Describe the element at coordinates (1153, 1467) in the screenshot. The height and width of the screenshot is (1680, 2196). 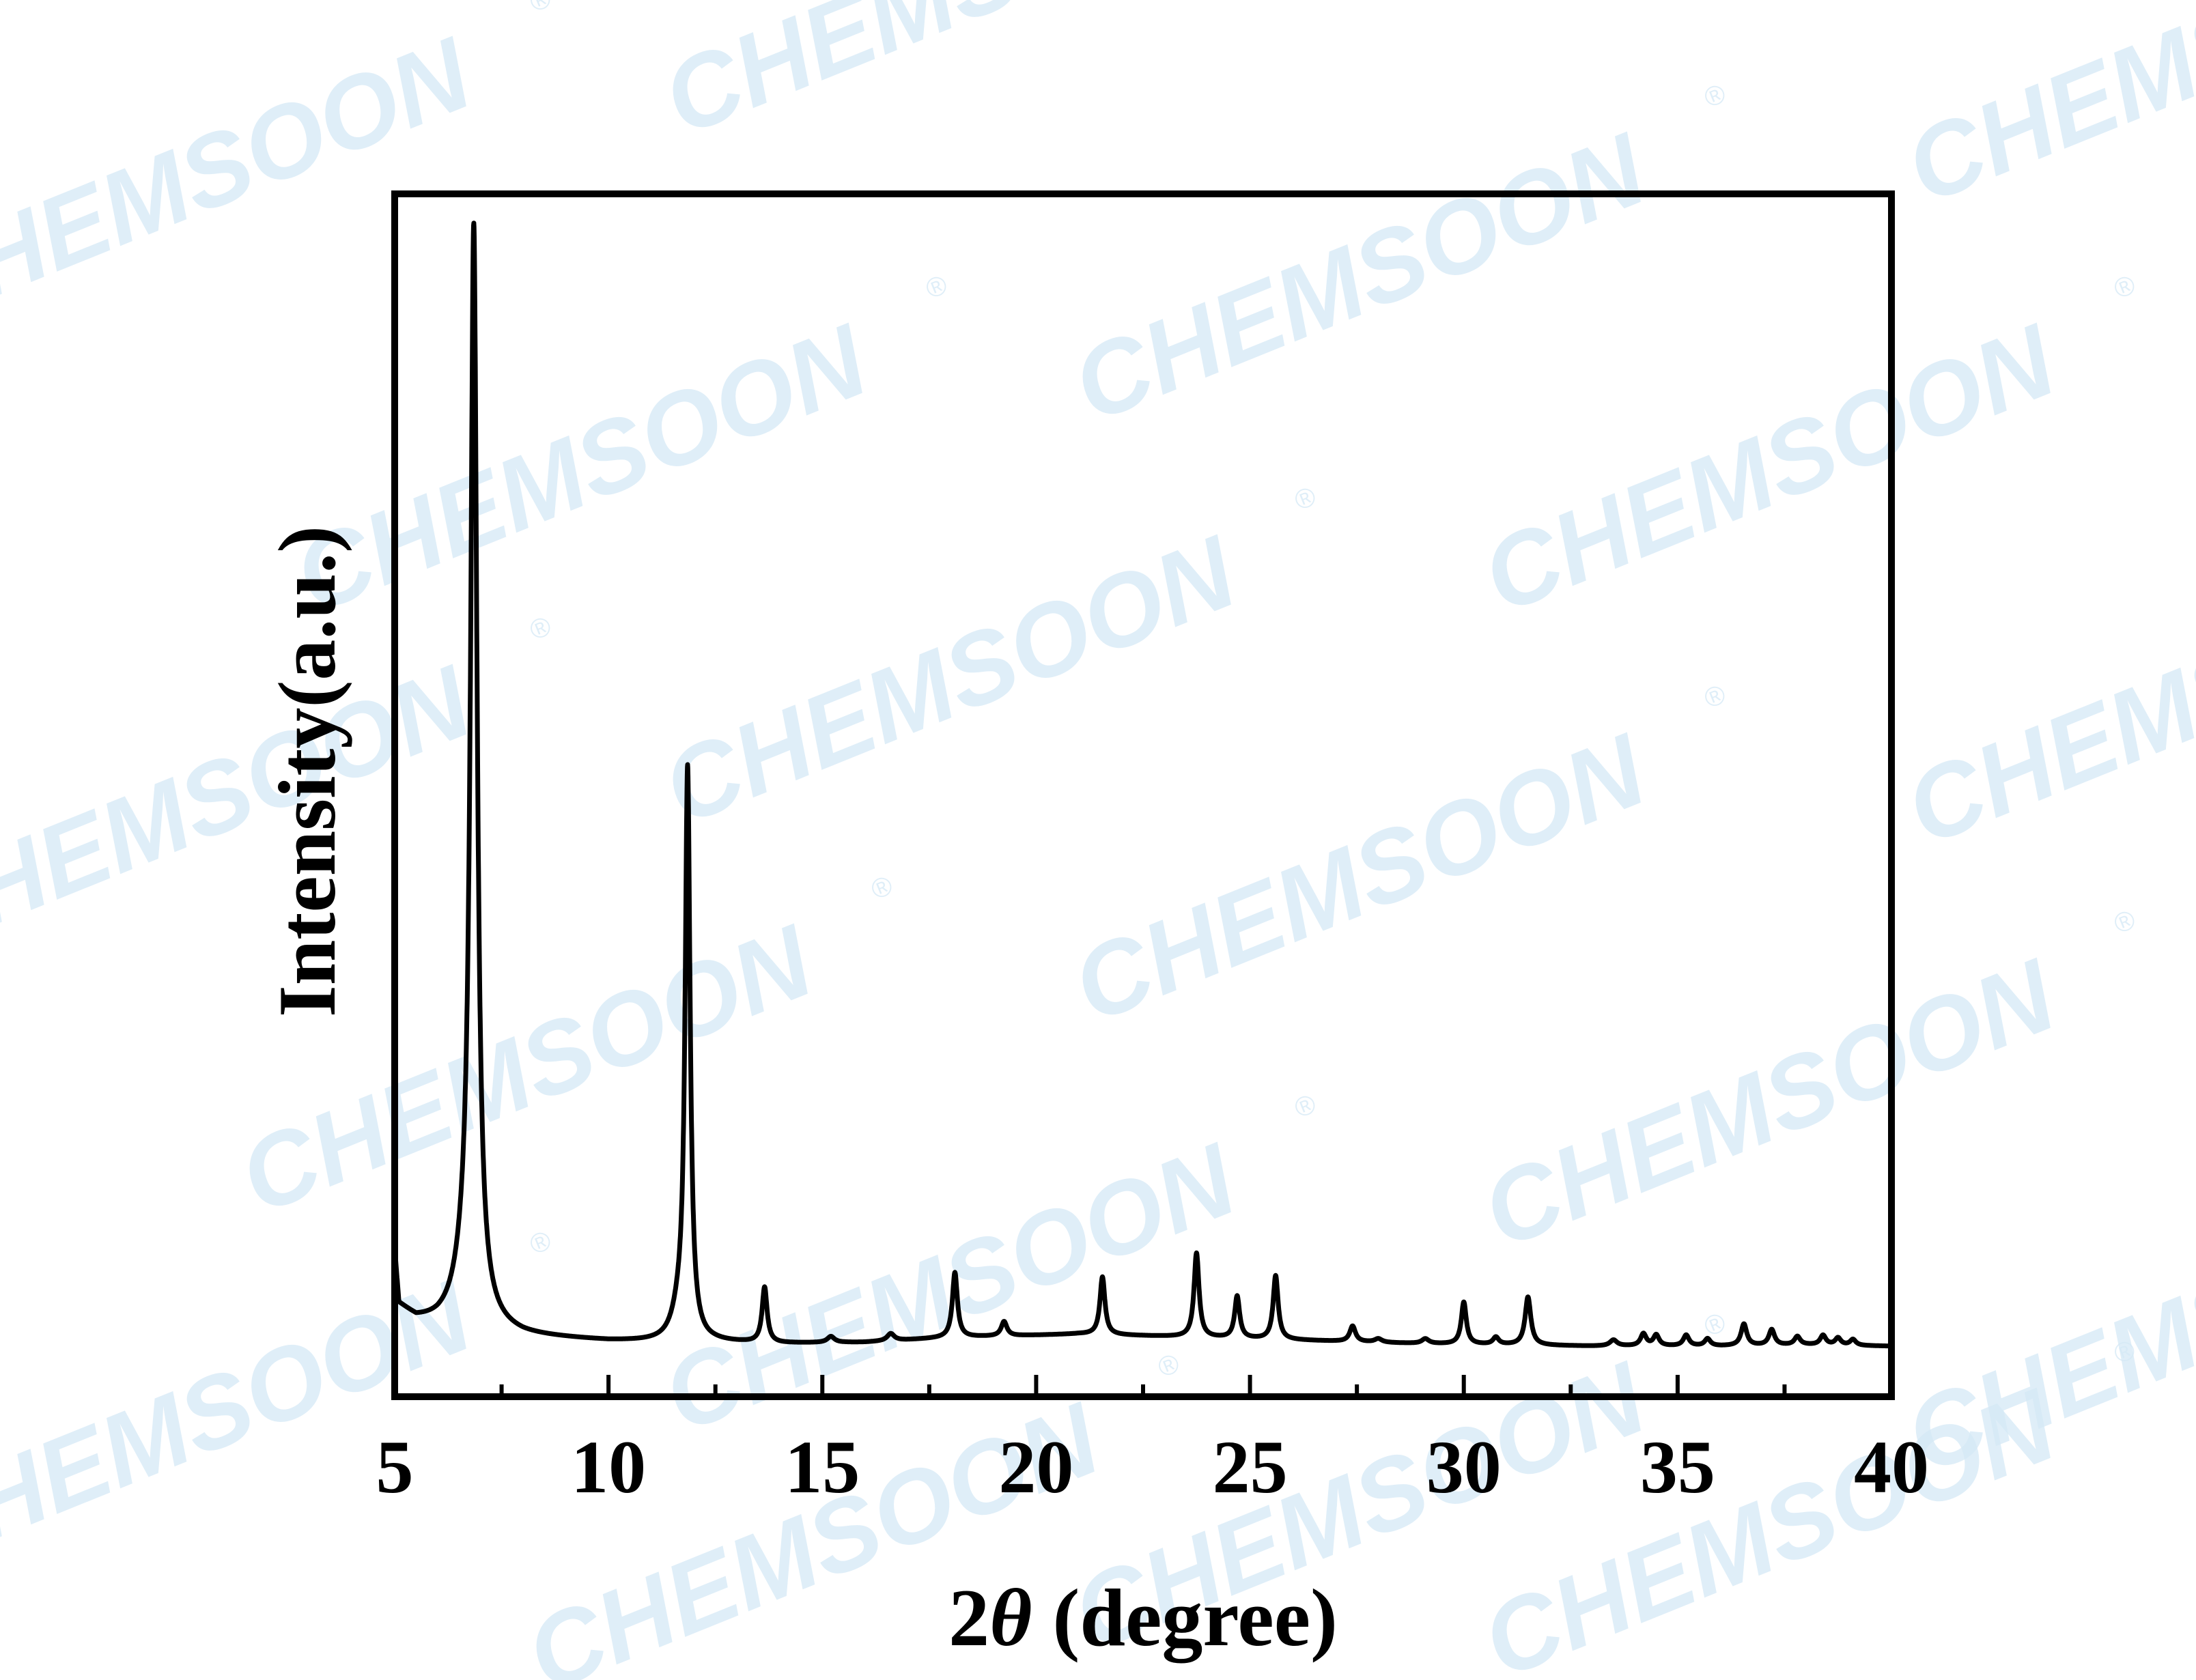
I see `x-tick-labels: 5 10 15 20 25 30 35 40` at that location.